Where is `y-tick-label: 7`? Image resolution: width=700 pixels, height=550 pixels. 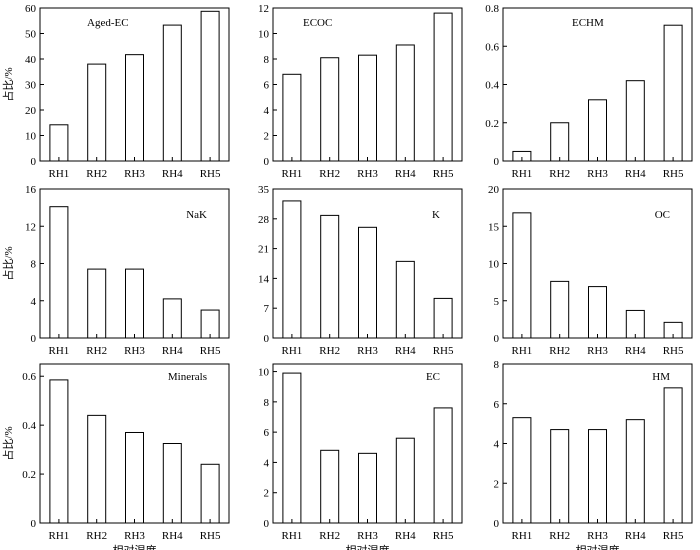 y-tick-label: 7 is located at coordinates (267, 309).